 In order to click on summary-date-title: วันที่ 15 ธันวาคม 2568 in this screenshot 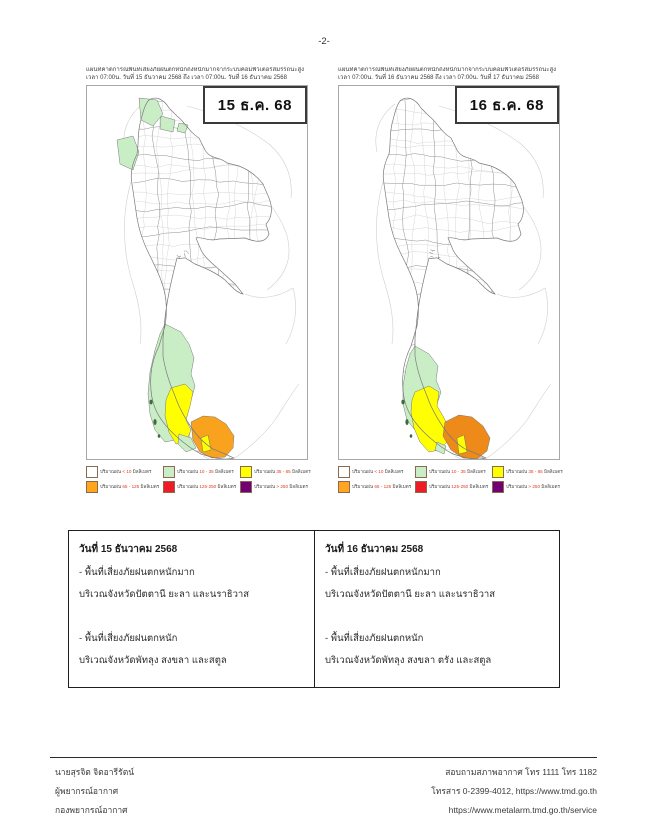, I will do `click(128, 549)`.